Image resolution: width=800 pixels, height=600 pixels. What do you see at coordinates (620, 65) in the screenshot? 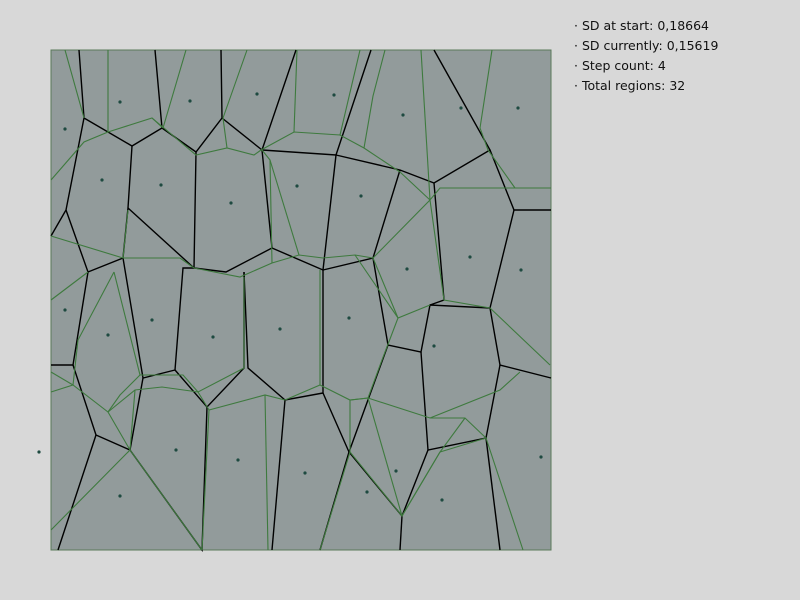
I see `step-count-stat: · Step count: 4` at bounding box center [620, 65].